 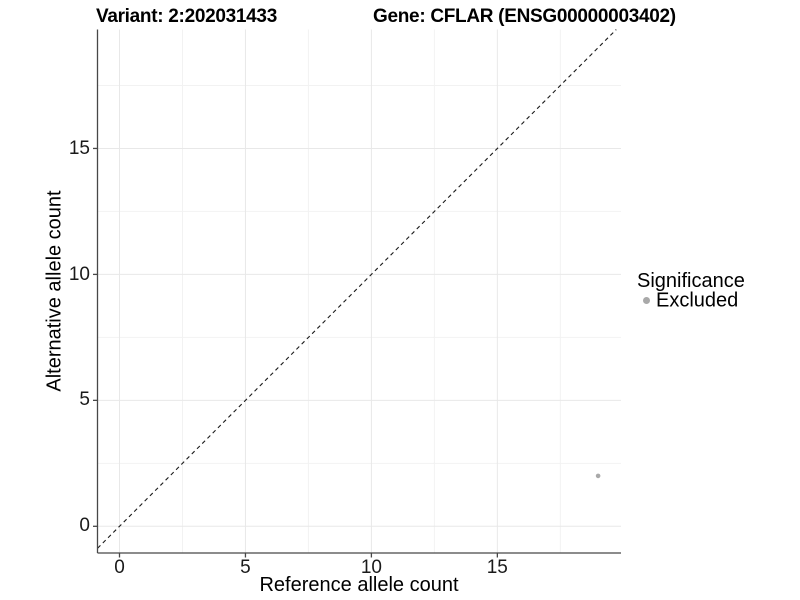 I want to click on legend-key, so click(x=646, y=300).